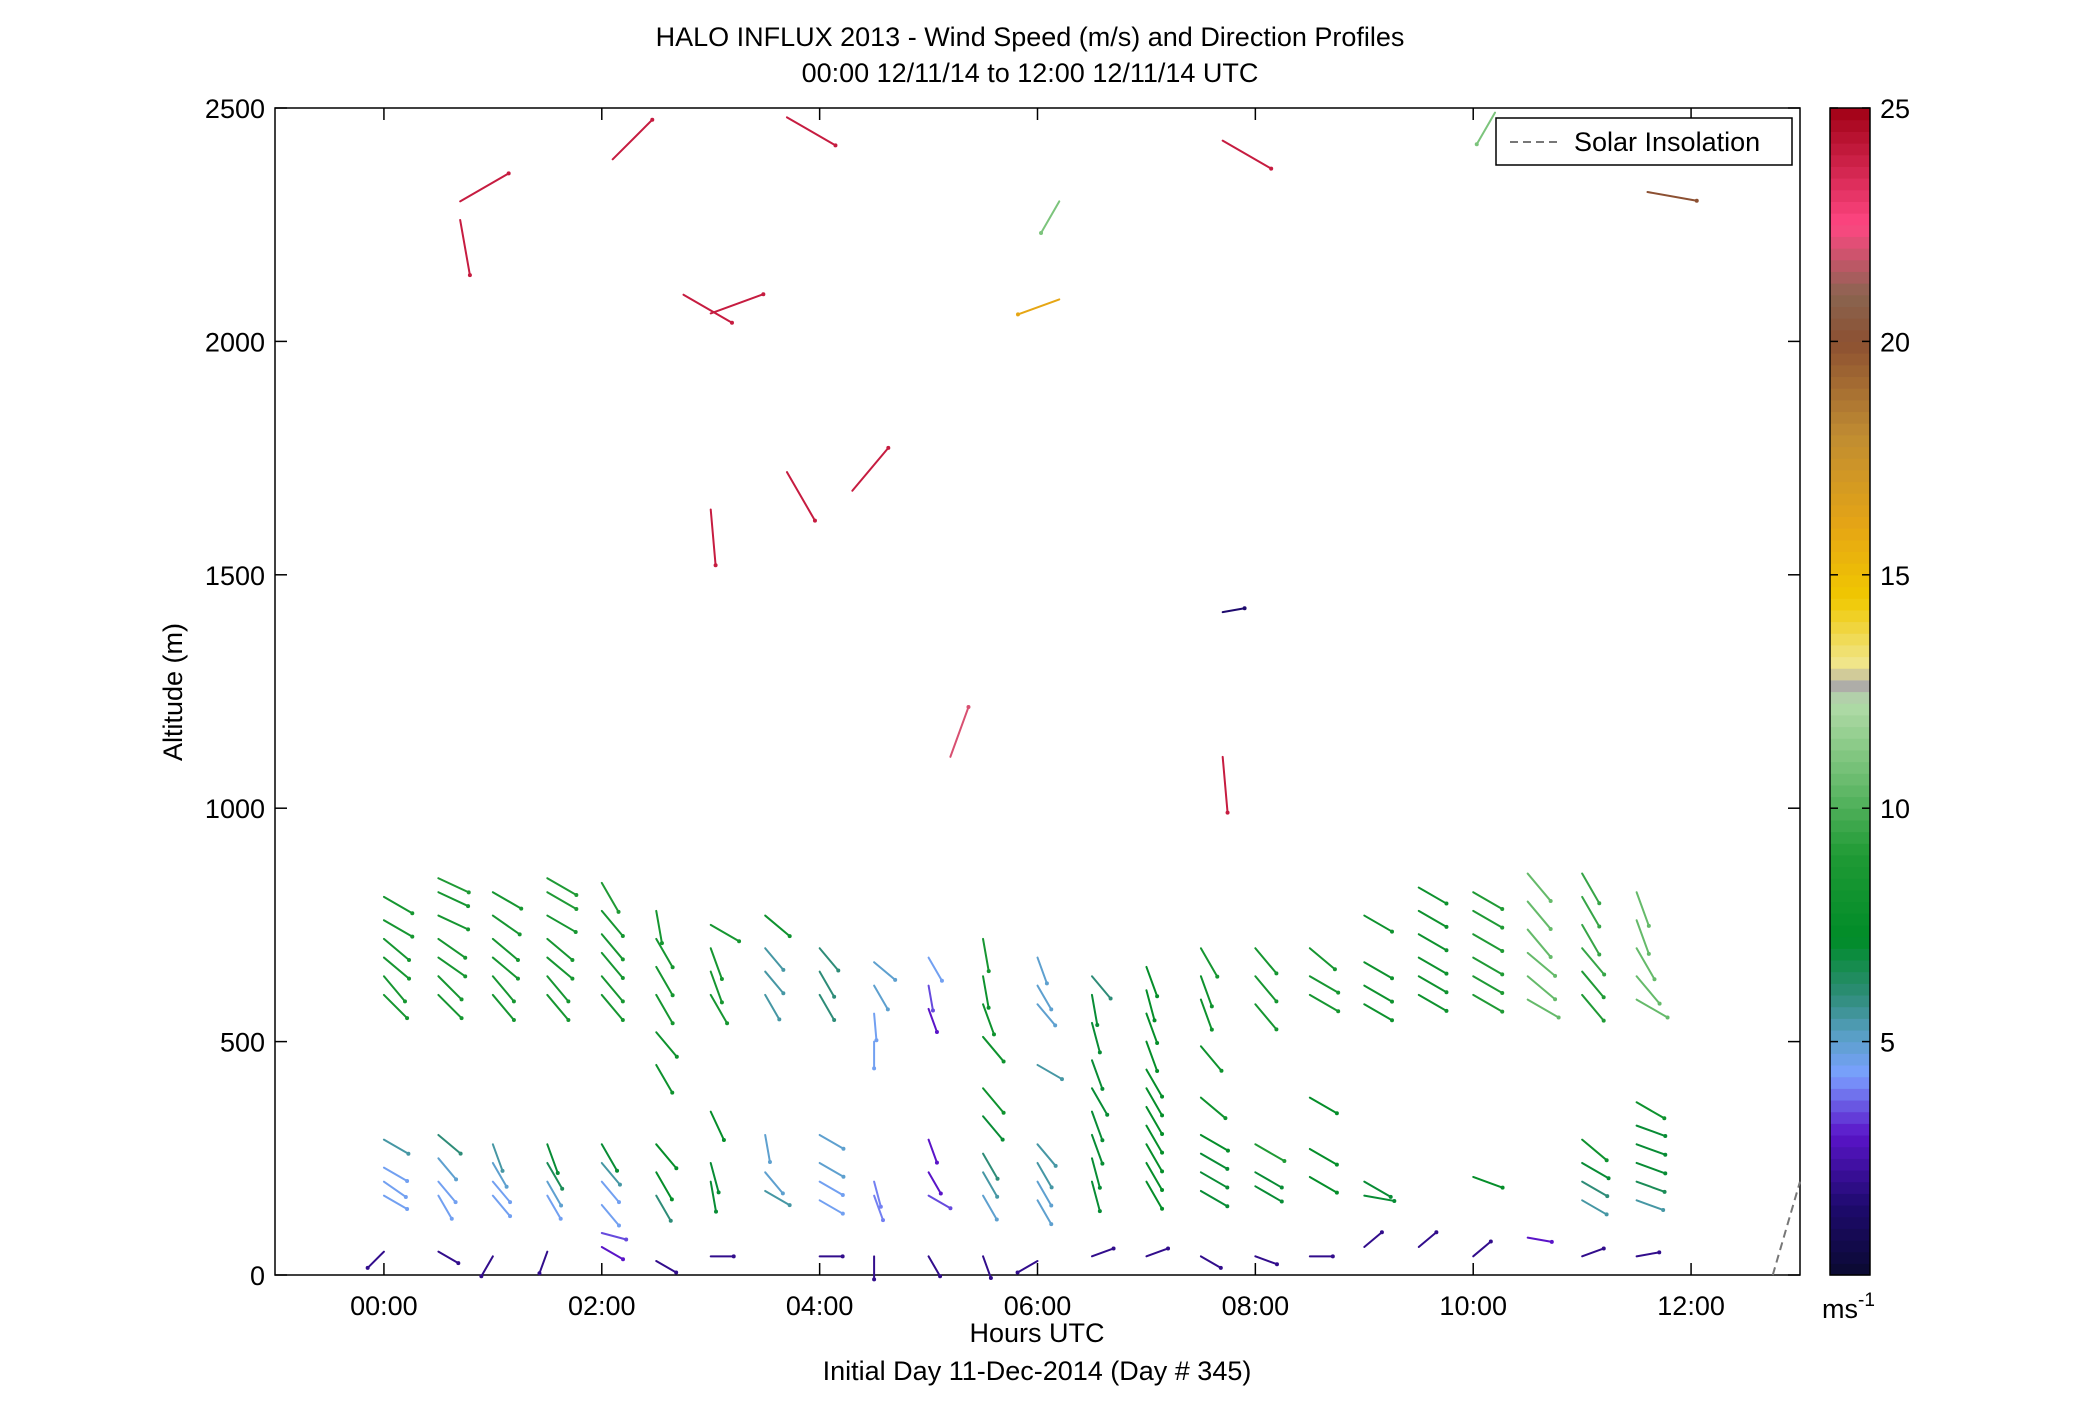  I want to click on y-tick-label: 1000, so click(235, 809).